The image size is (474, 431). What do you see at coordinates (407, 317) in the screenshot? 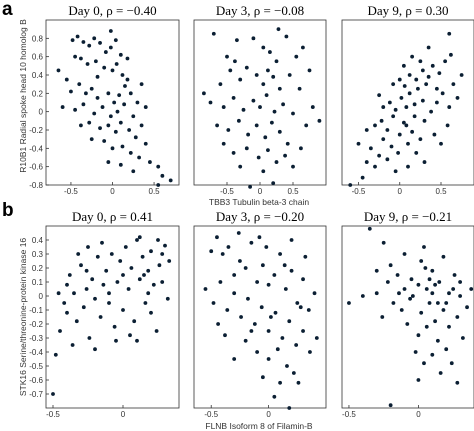
I see `plot-frame` at bounding box center [407, 317].